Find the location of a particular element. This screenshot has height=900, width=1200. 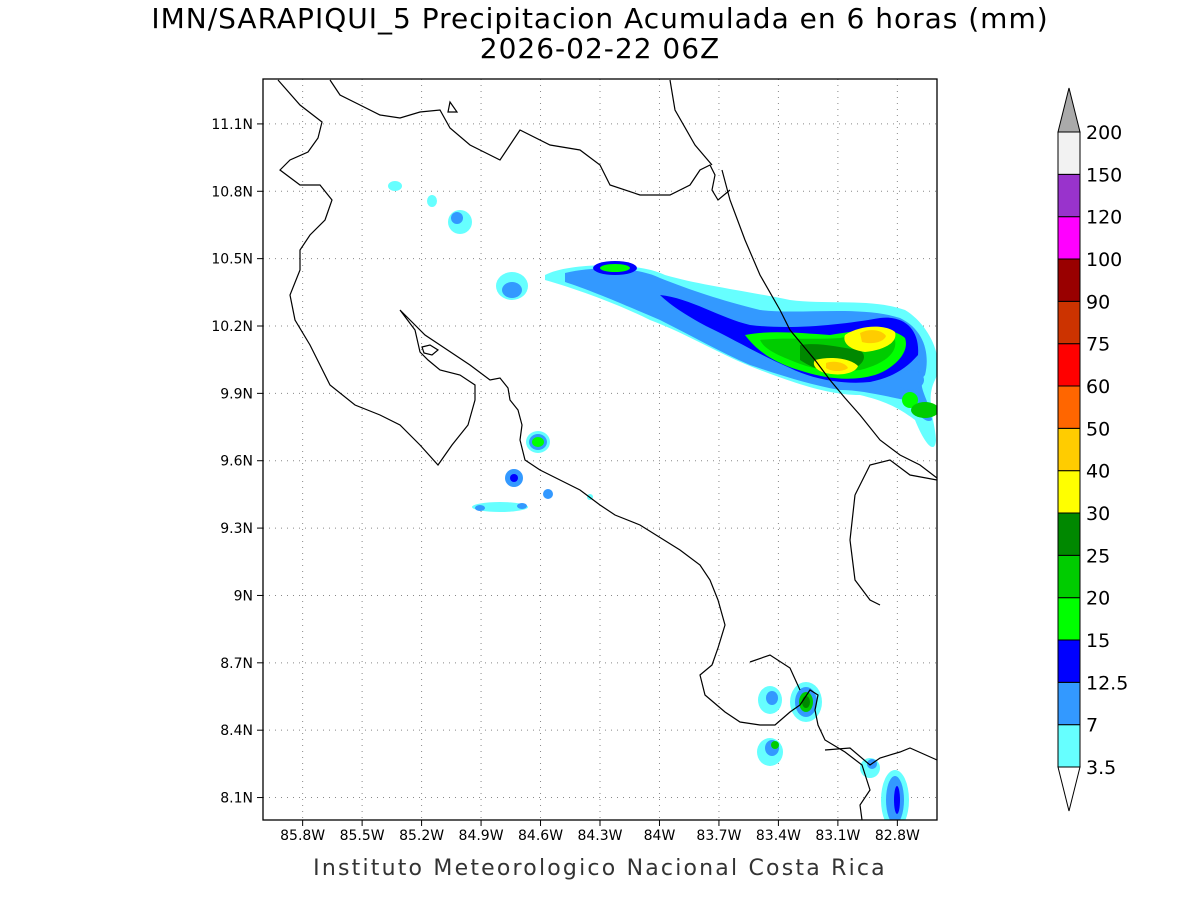

x-tick-label: 83.4W is located at coordinates (778, 836).